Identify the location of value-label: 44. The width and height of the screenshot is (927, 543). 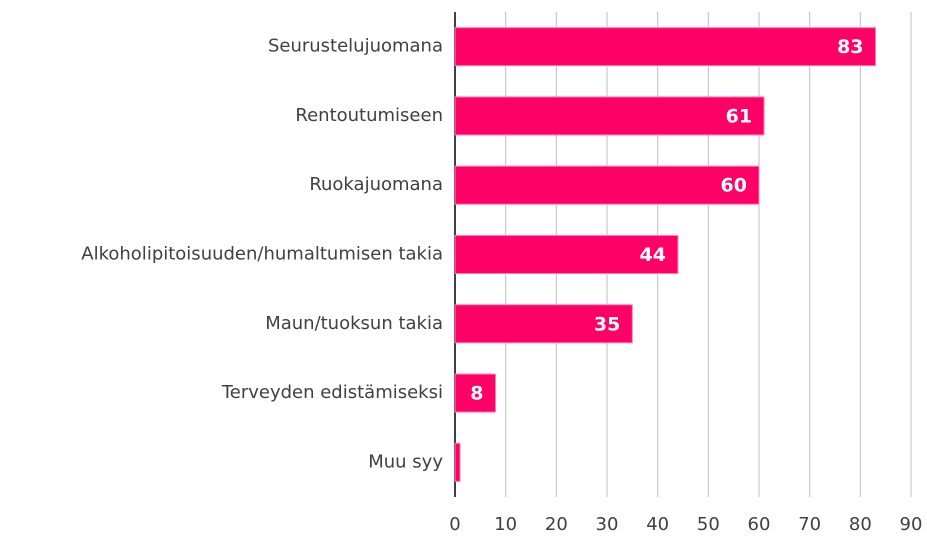
(652, 255).